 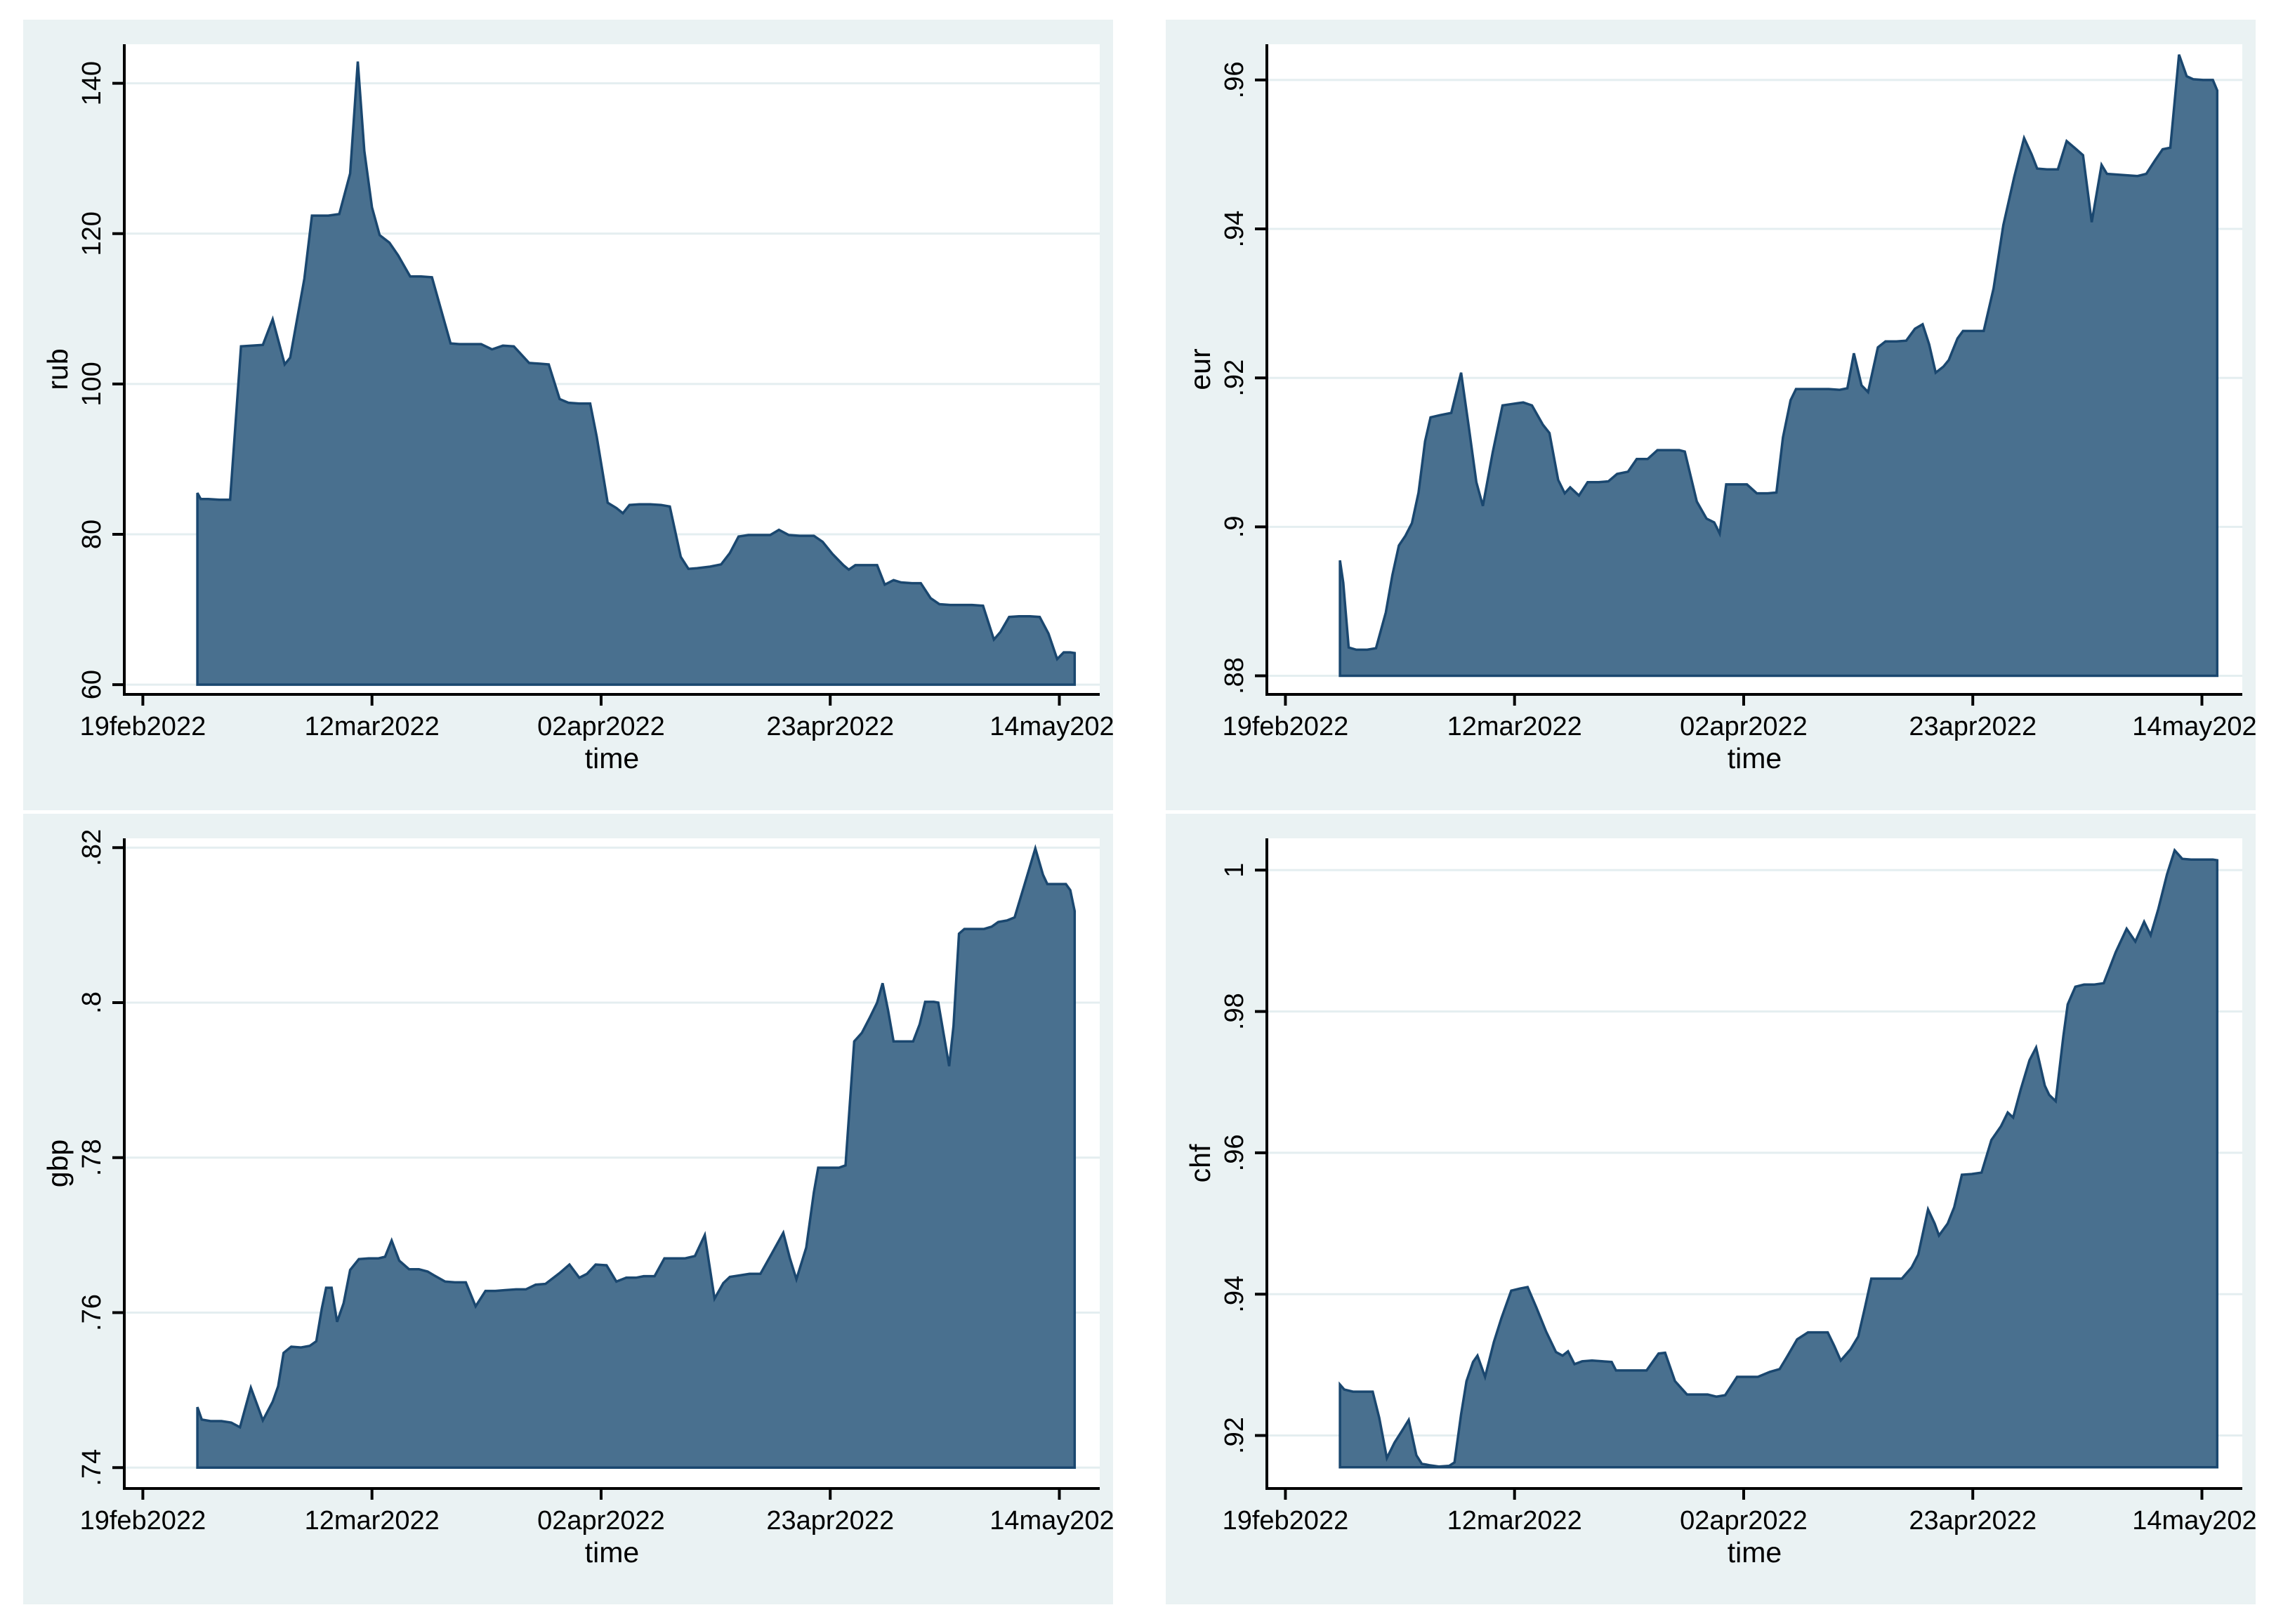 What do you see at coordinates (92, 1467) in the screenshot?
I see `y-tick-label: .74` at bounding box center [92, 1467].